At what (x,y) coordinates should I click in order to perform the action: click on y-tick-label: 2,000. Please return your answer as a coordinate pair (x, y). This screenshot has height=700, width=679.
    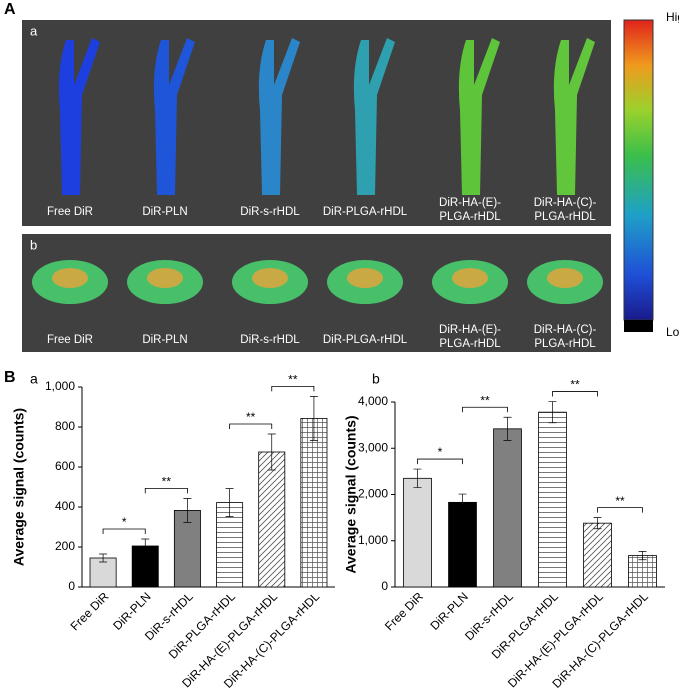
    Looking at the image, I should click on (373, 494).